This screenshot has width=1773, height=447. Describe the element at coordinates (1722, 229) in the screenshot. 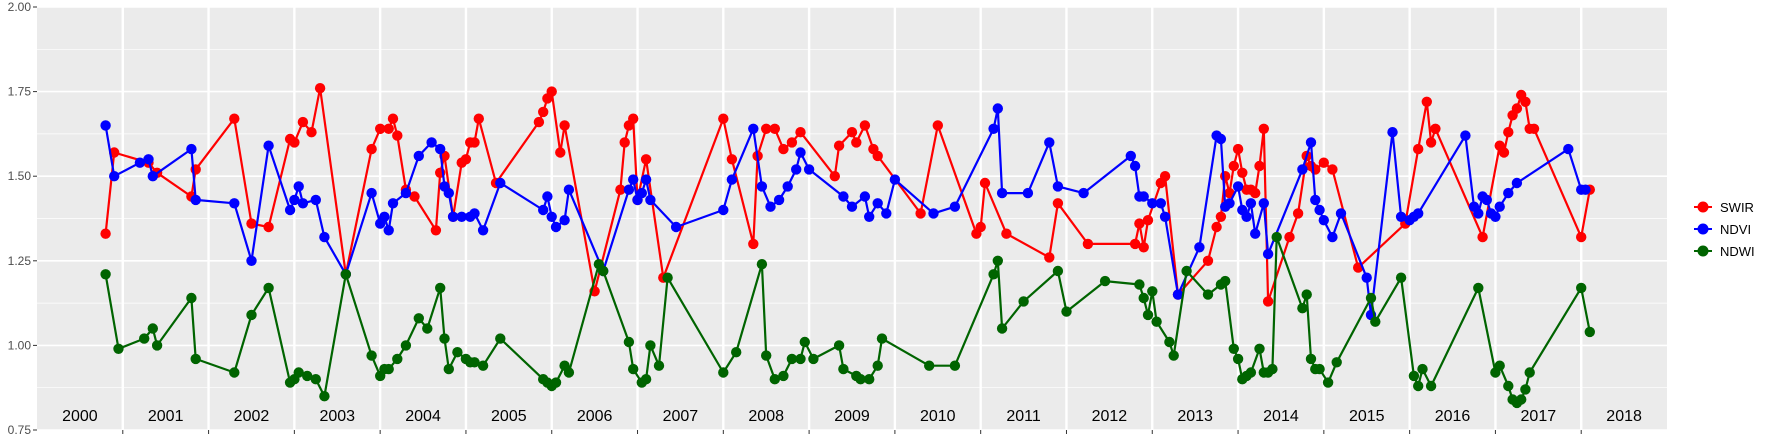

I see `legend-item-ndvi: NDVI` at that location.